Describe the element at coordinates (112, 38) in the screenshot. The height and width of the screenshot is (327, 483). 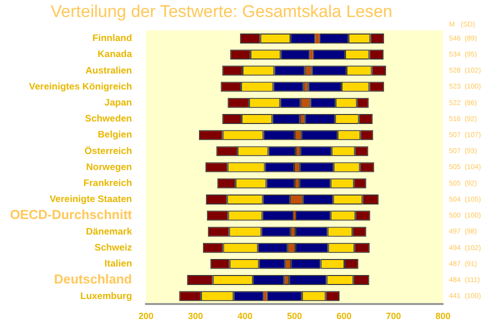
I see `y-tick-label: Finnland` at that location.